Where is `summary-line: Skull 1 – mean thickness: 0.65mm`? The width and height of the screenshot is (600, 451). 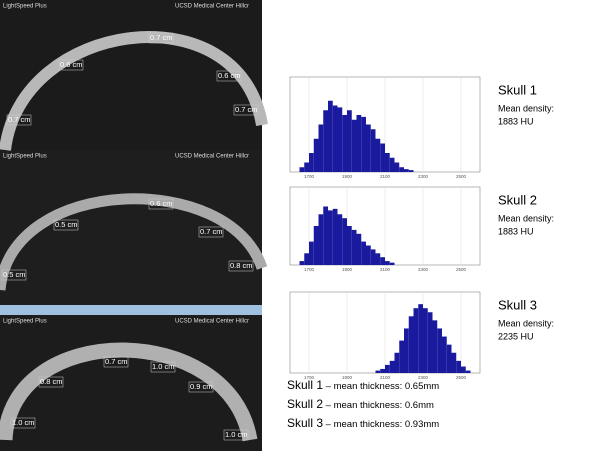 summary-line: Skull 1 – mean thickness: 0.65mm is located at coordinates (363, 385).